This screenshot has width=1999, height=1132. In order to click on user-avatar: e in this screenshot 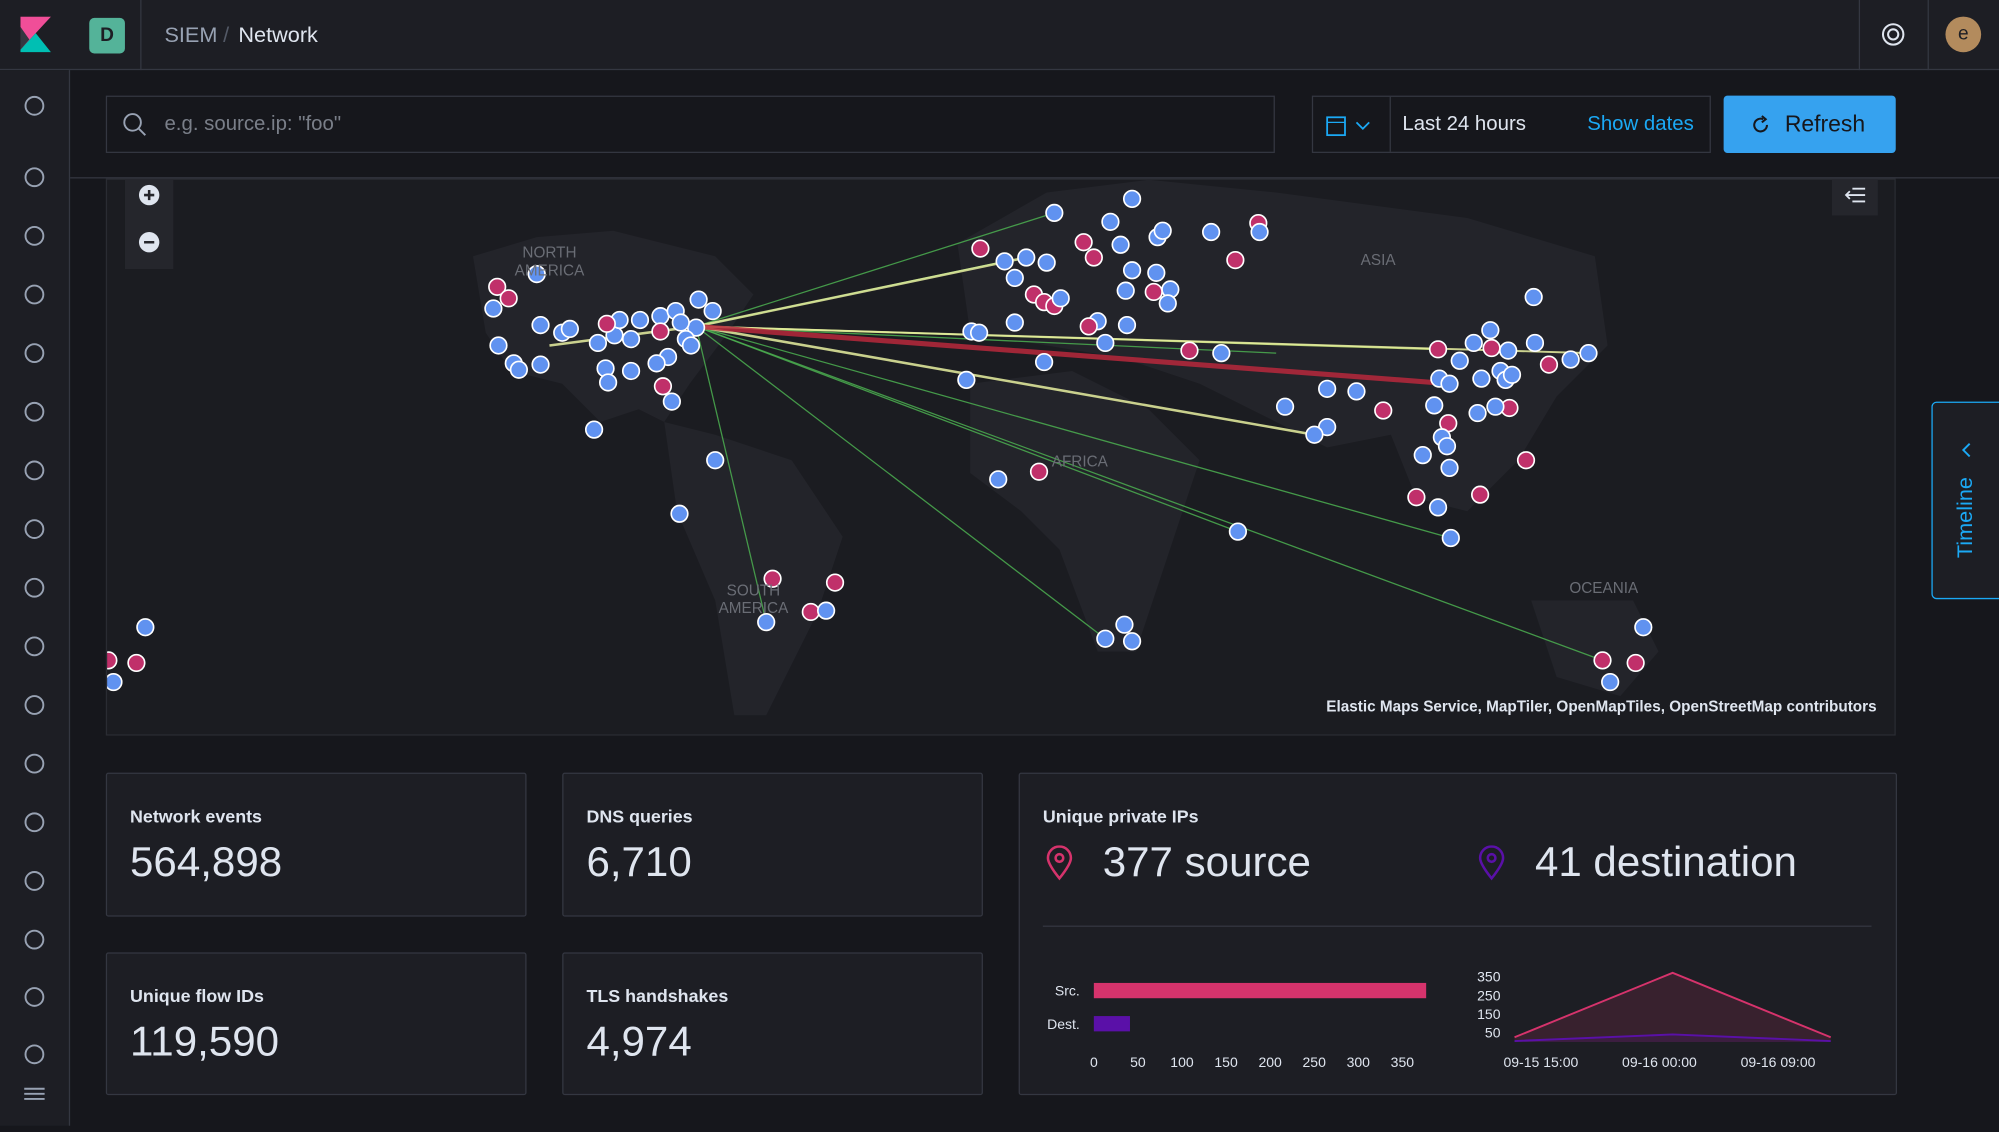, I will do `click(1963, 34)`.